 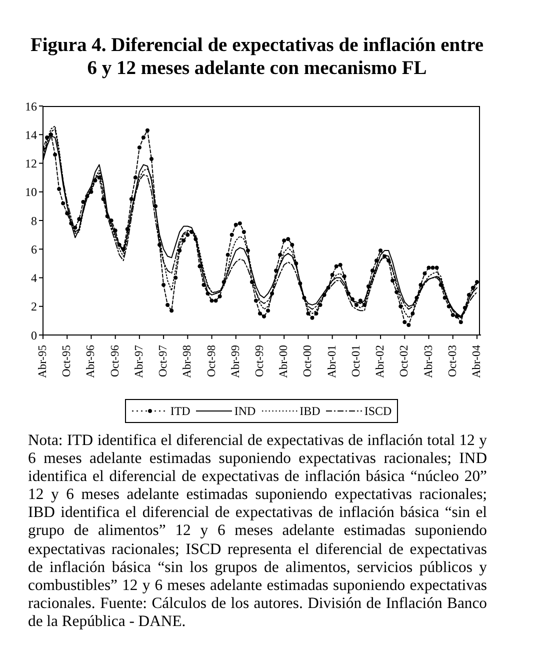 I want to click on x-tick-label: Abr-97, so click(x=139, y=361).